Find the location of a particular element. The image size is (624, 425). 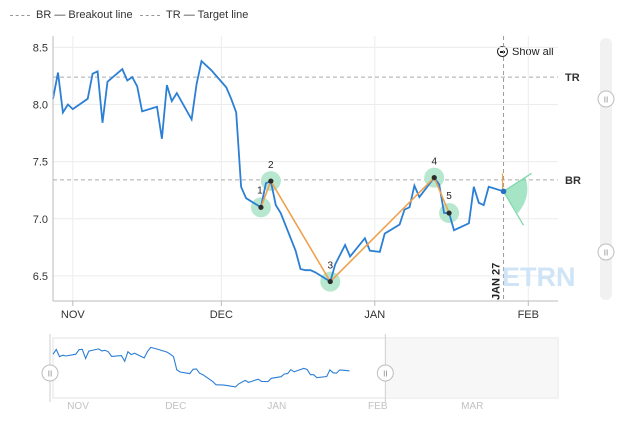

navigator-mask is located at coordinates (471, 368).